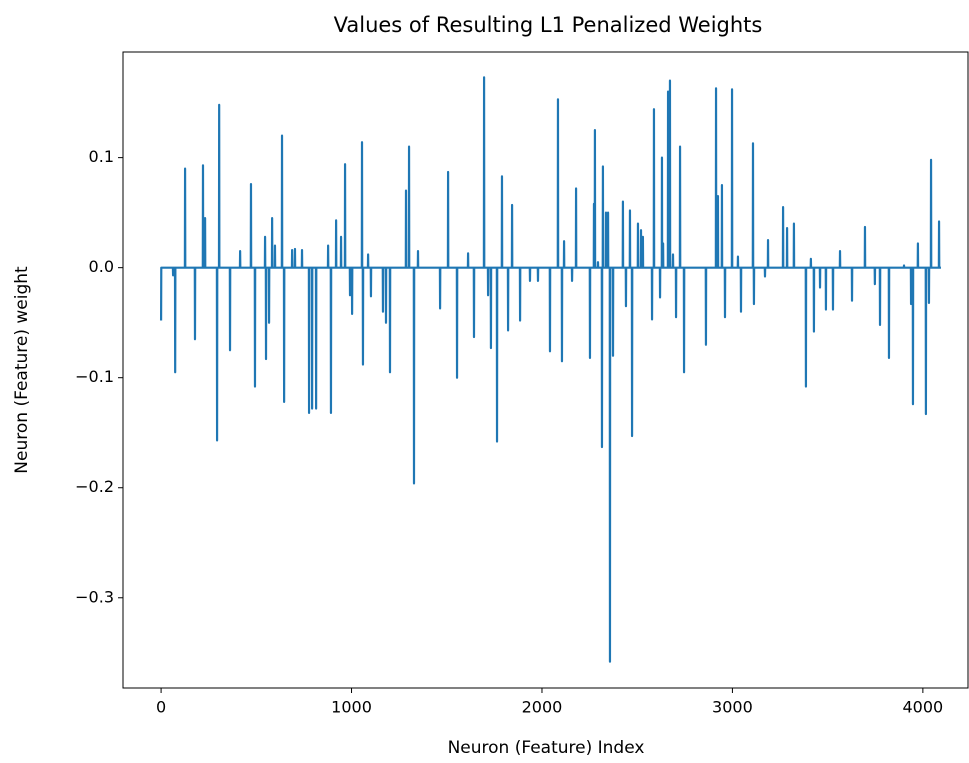 This screenshot has width=969, height=763. What do you see at coordinates (732, 707) in the screenshot?
I see `x-tick-label: 3000` at bounding box center [732, 707].